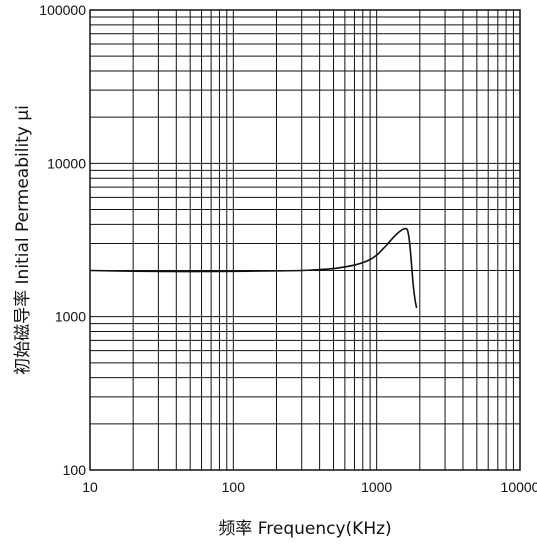 The image size is (537, 546). What do you see at coordinates (90, 487) in the screenshot?
I see `x-tick-label: 10` at bounding box center [90, 487].